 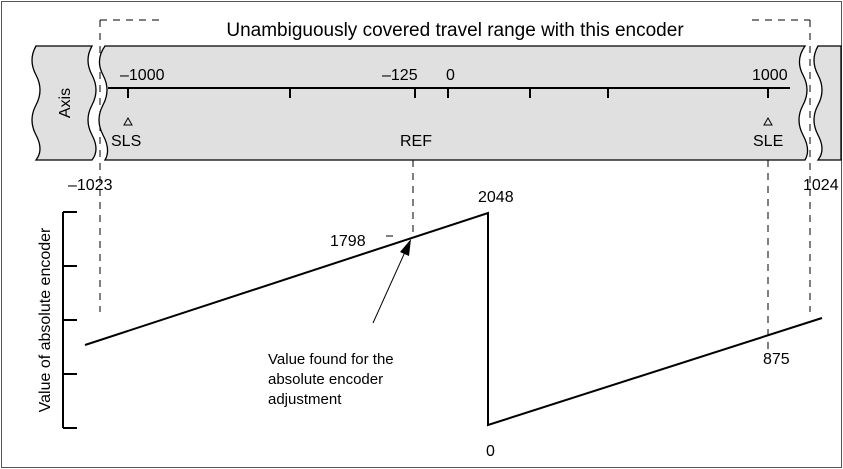 What do you see at coordinates (776, 359) in the screenshot?
I see `value-label: 875` at bounding box center [776, 359].